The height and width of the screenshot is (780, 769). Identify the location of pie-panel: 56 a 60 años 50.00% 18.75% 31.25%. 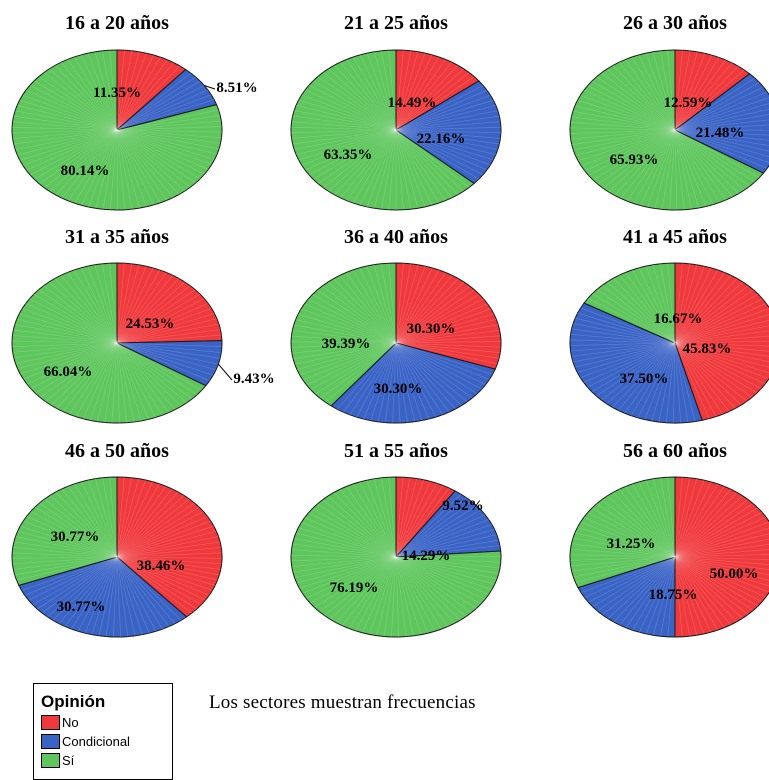
(669, 539).